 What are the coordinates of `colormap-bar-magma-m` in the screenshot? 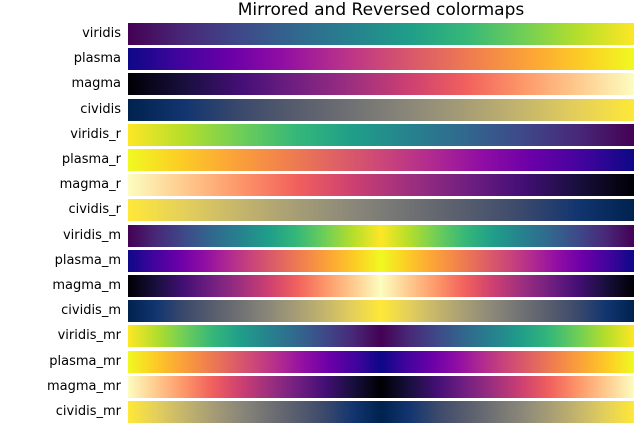 It's located at (381, 286).